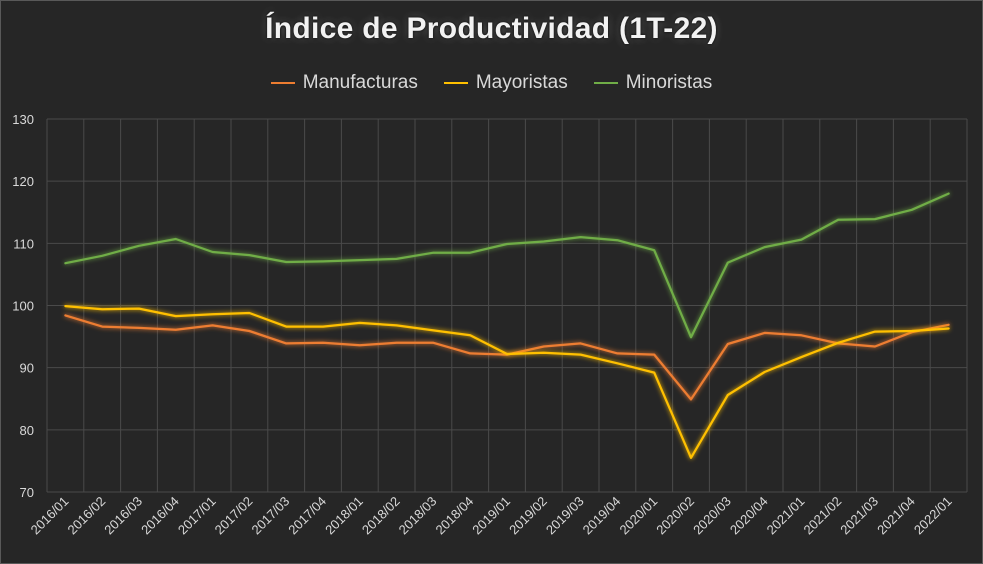  What do you see at coordinates (160, 516) in the screenshot?
I see `x-tick-label: 2016/04` at bounding box center [160, 516].